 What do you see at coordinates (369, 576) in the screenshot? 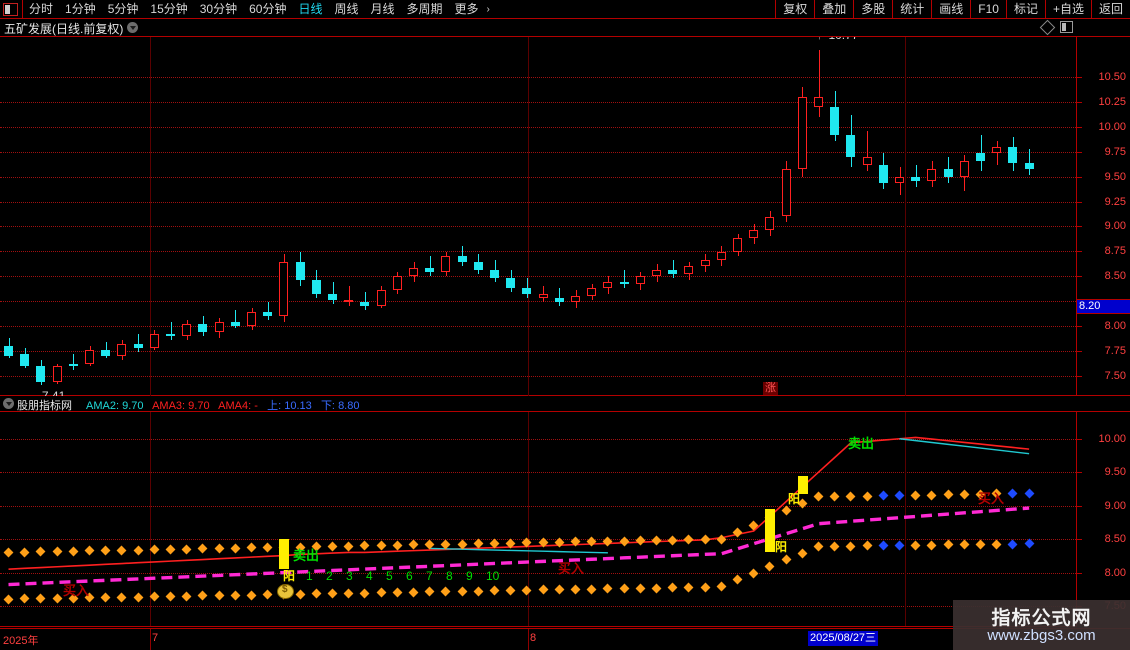
I see `counter-4: 4` at bounding box center [369, 576].